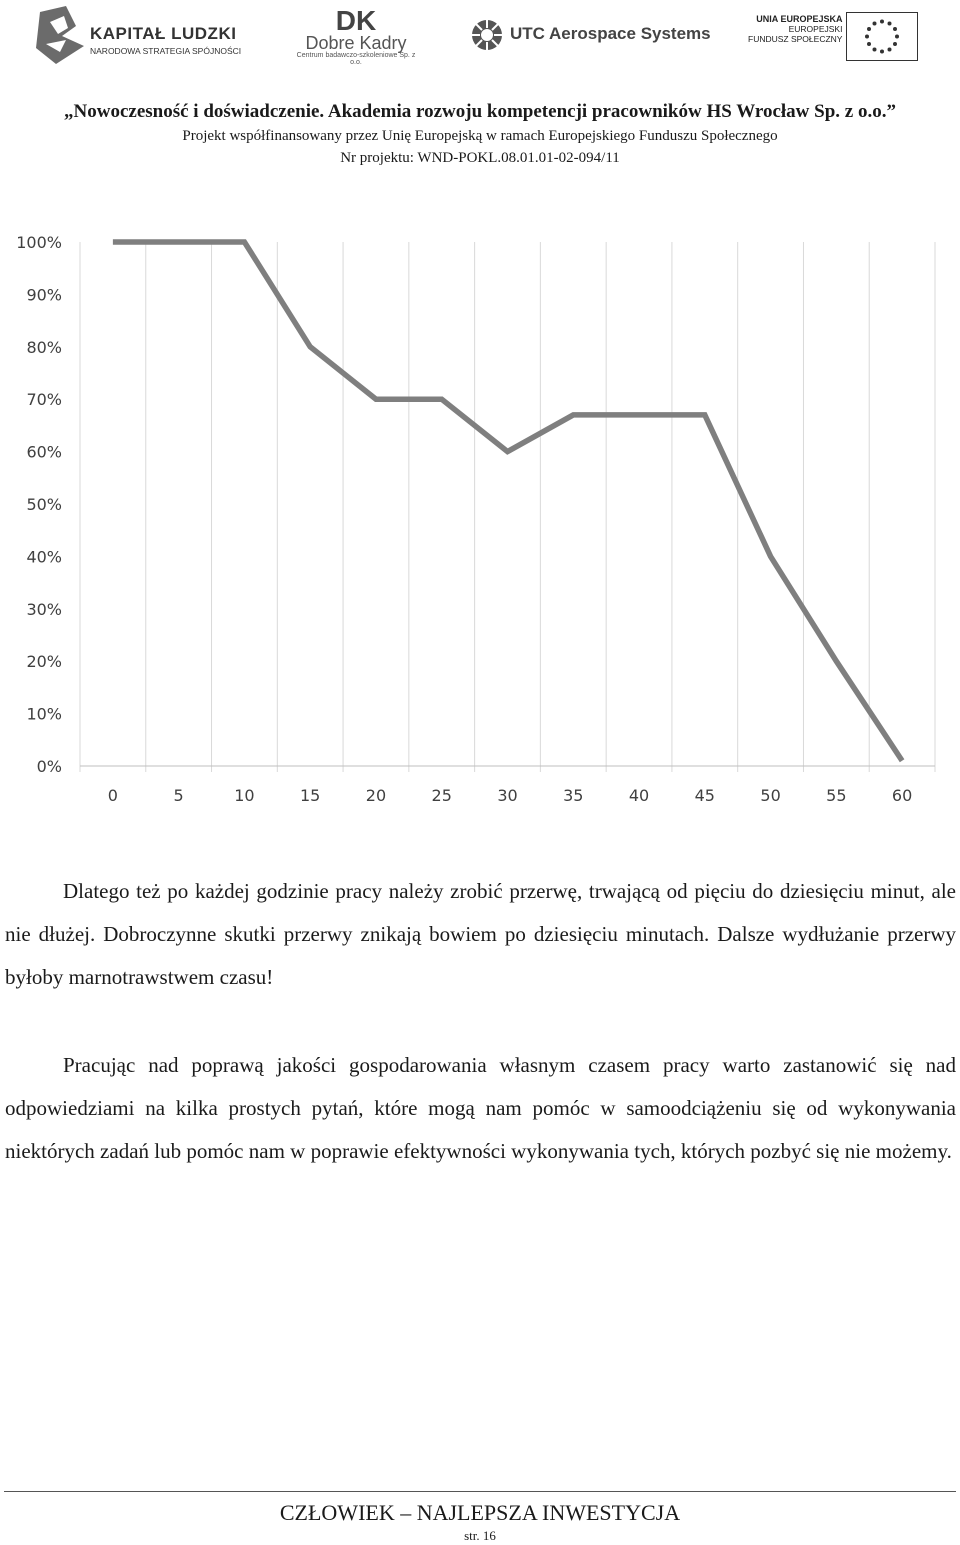 This screenshot has width=960, height=1545. What do you see at coordinates (44, 504) in the screenshot?
I see `y-tick-label: 50%` at bounding box center [44, 504].